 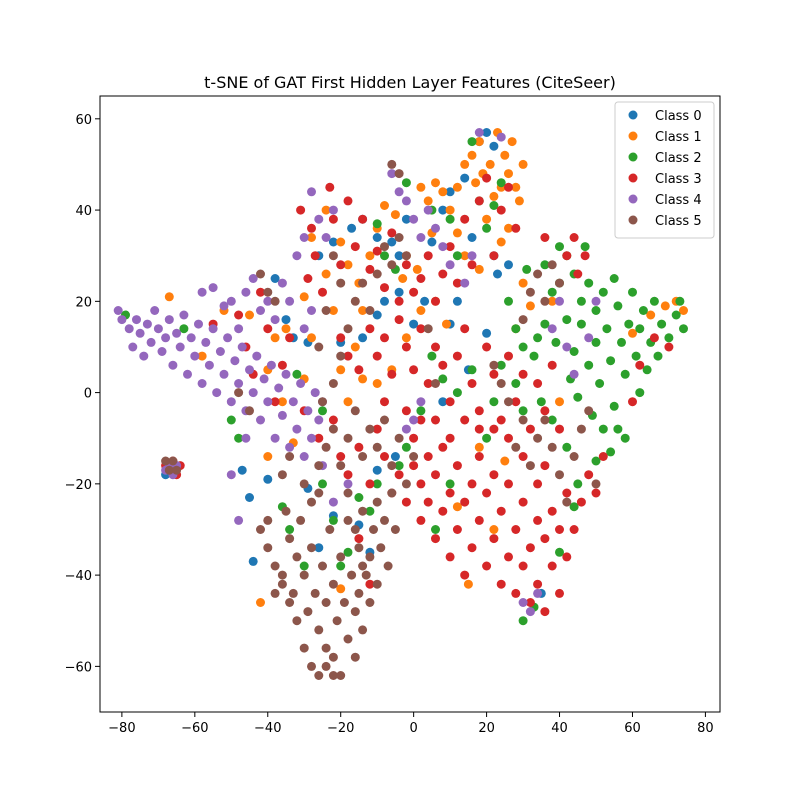 I want to click on legend-box, so click(x=664, y=170).